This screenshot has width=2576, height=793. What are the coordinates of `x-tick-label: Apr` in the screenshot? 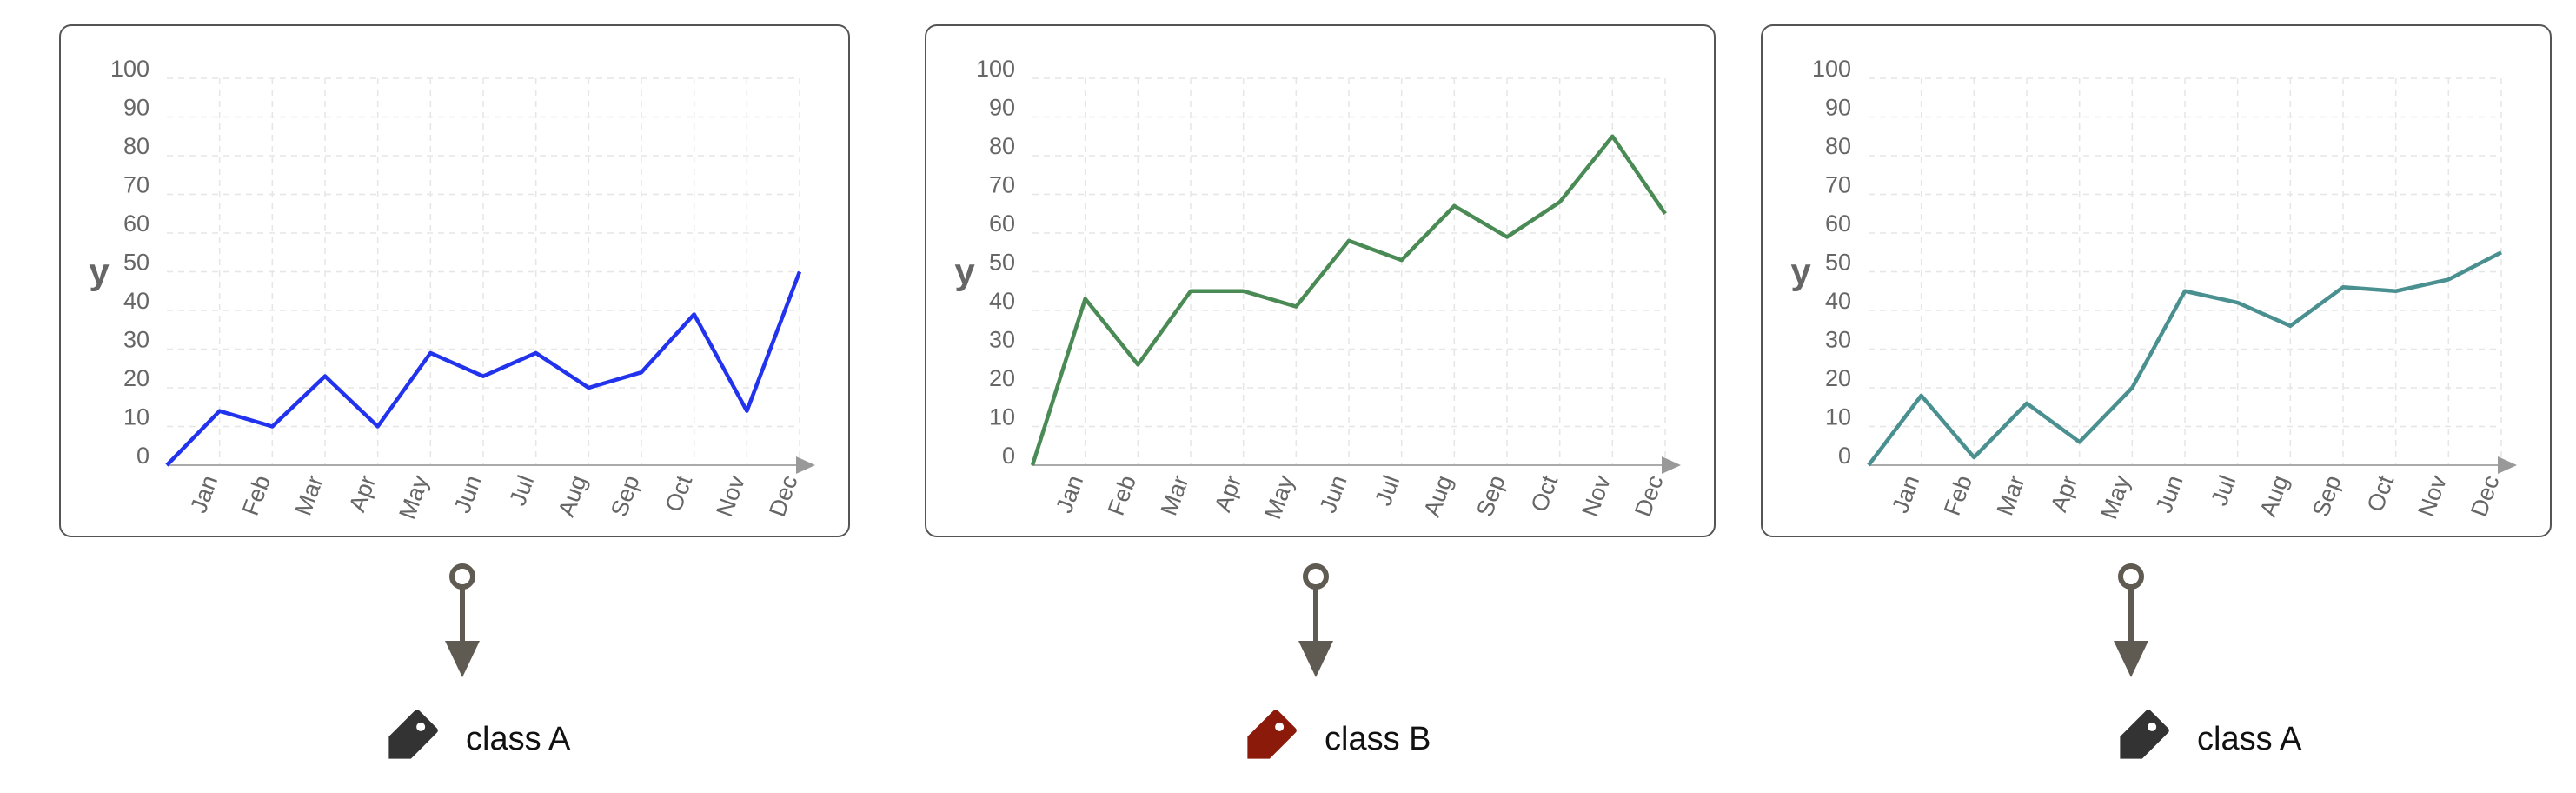 It's located at (2064, 494).